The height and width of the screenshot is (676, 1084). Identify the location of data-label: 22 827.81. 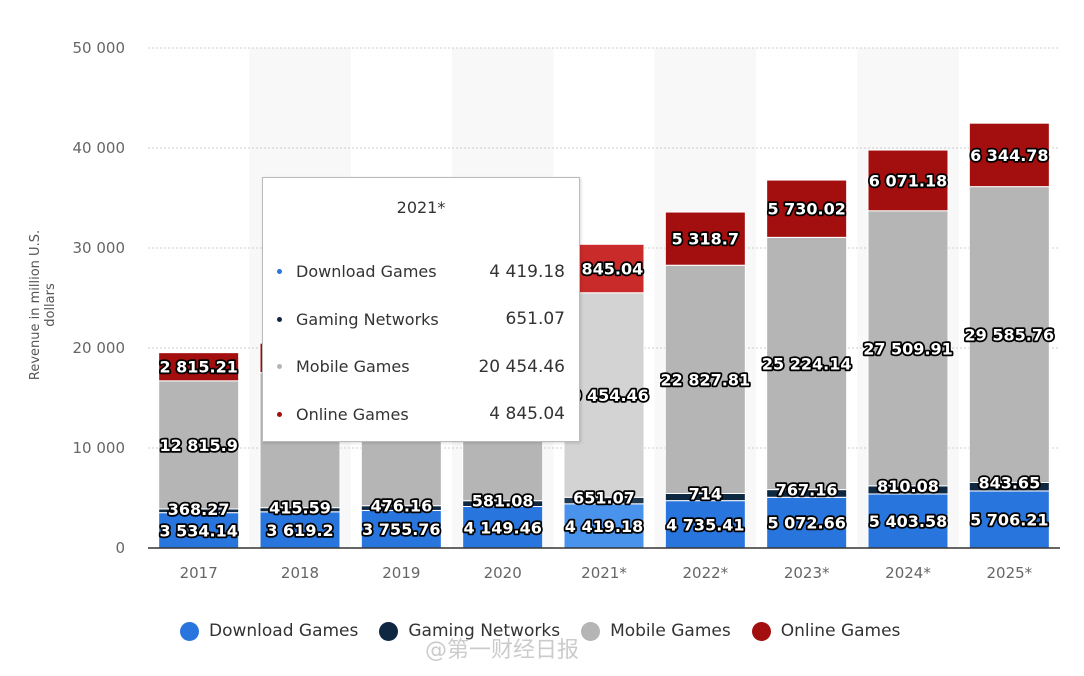
(706, 379).